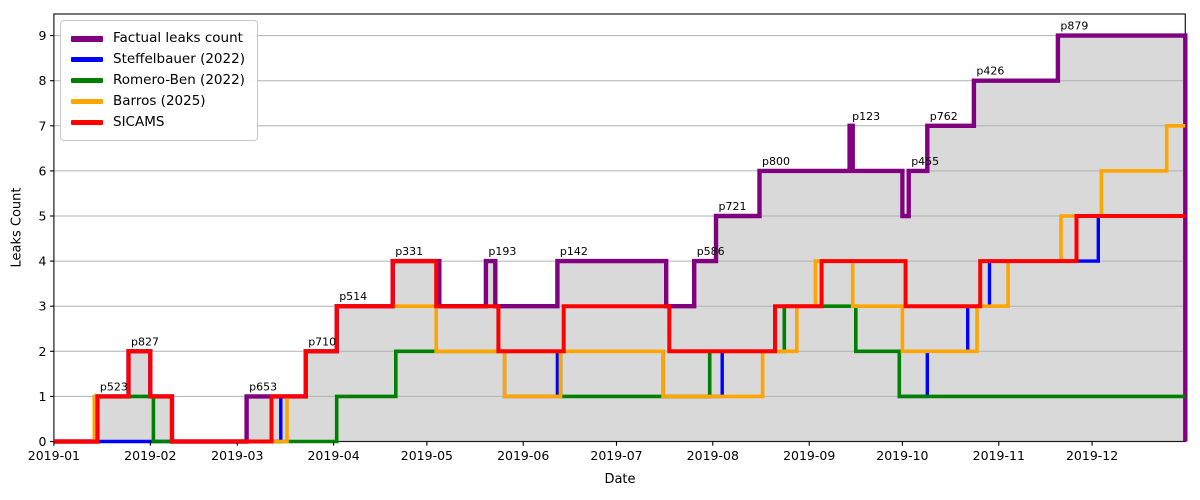  Describe the element at coordinates (42, 216) in the screenshot. I see `y-tick-label: 5` at that location.